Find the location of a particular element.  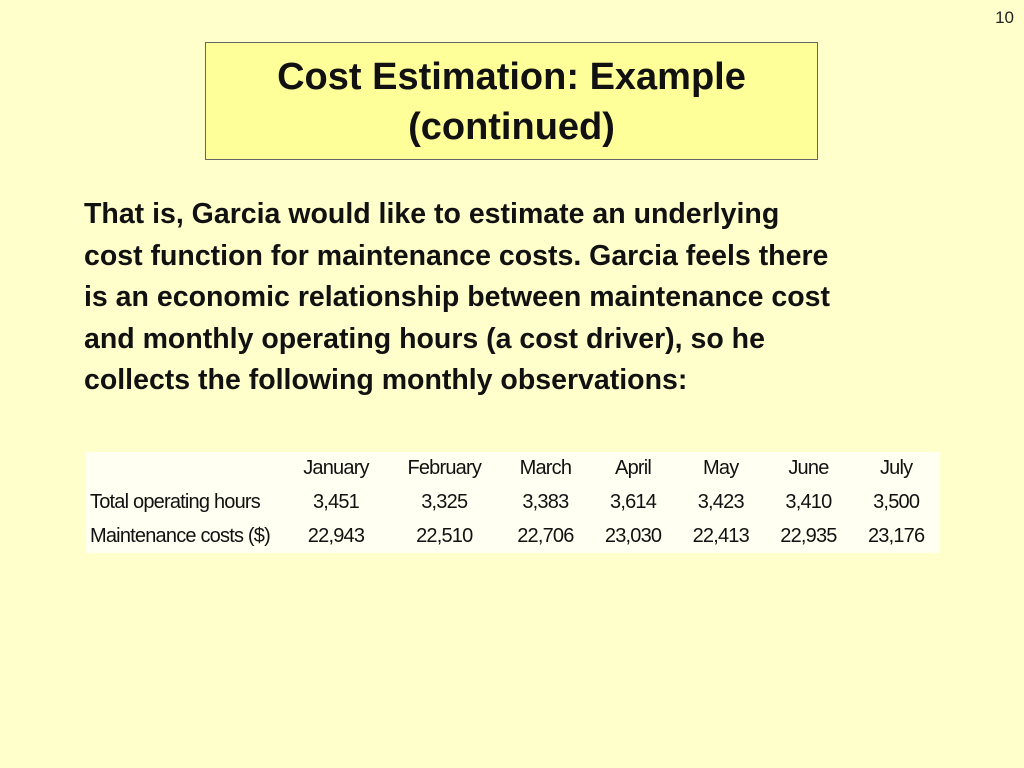

table-cell: 3,423 is located at coordinates (721, 501).